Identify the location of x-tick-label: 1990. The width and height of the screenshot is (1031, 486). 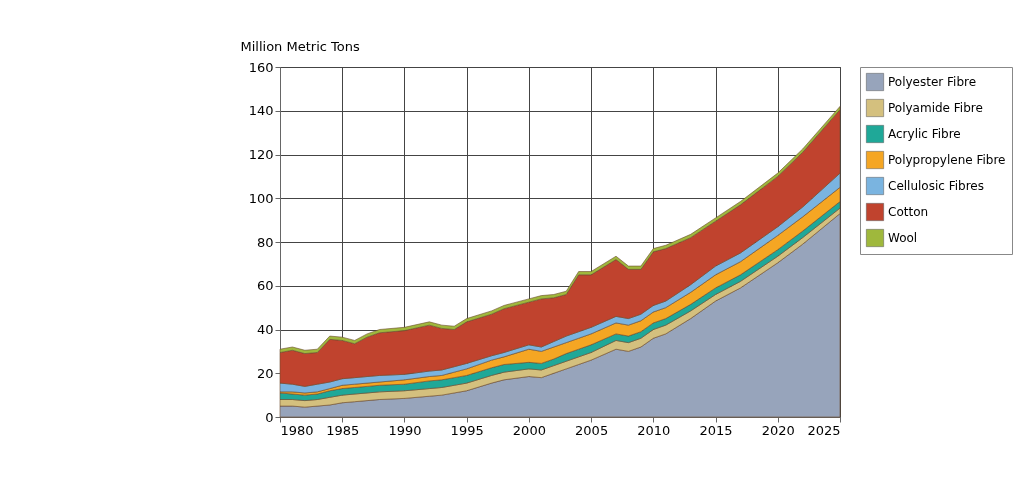
(405, 430).